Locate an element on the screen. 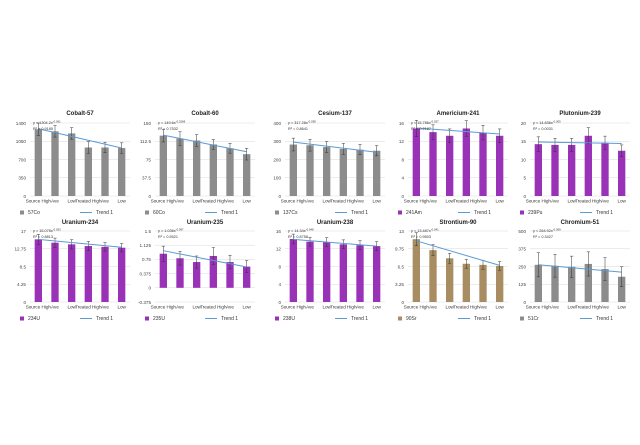 This screenshot has height=445, width=640. trend-equation: y = 15.075x-0.053 is located at coordinates (47, 230).